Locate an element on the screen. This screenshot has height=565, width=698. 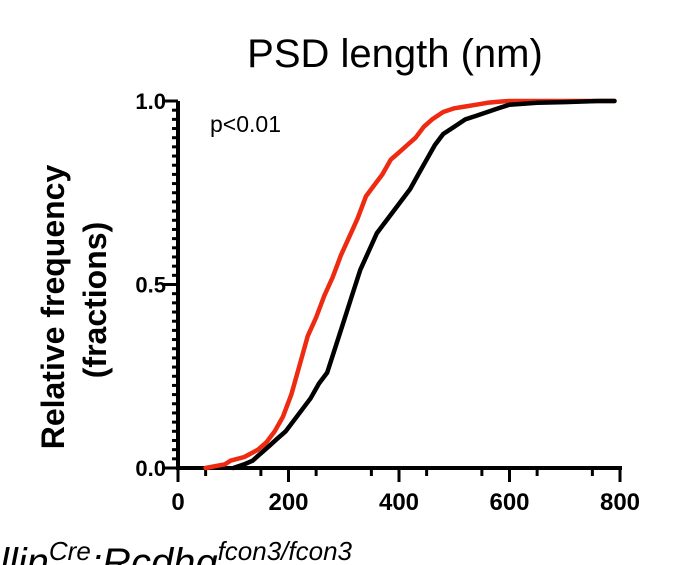
x-axis-ticks: 0 200 400 600 800 is located at coordinates (405, 492).